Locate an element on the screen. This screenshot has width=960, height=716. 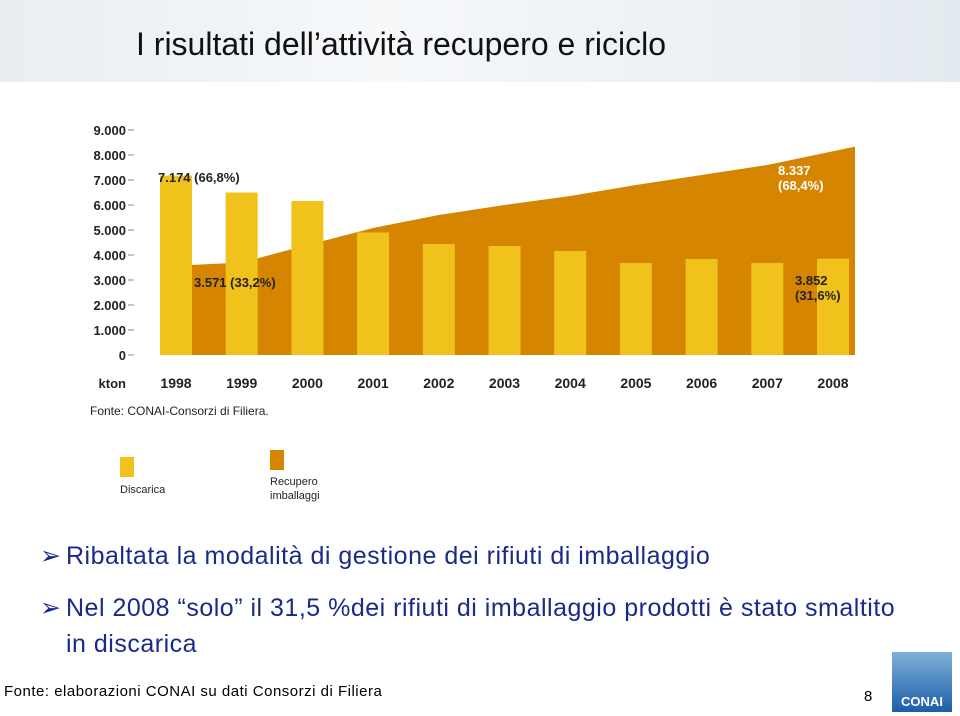
x-tick-label: 2002 is located at coordinates (438, 383).